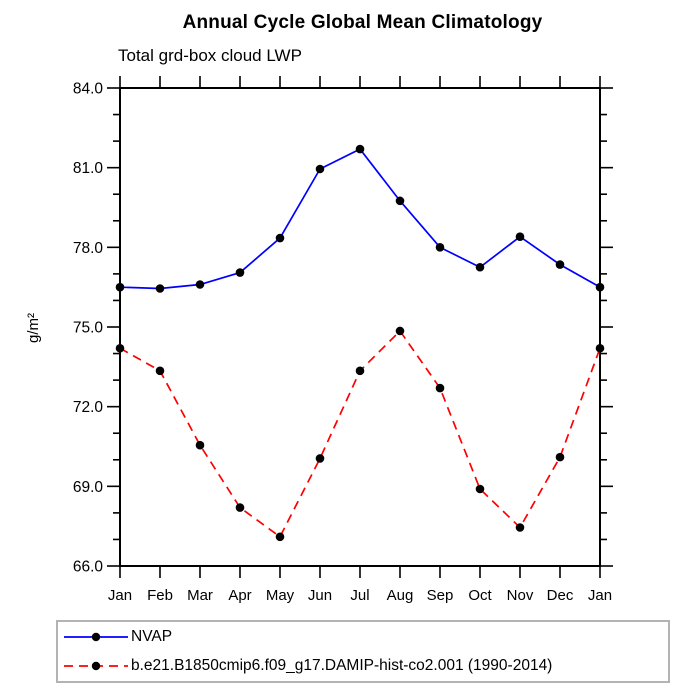  I want to click on x-tick-label: Aug, so click(400, 595).